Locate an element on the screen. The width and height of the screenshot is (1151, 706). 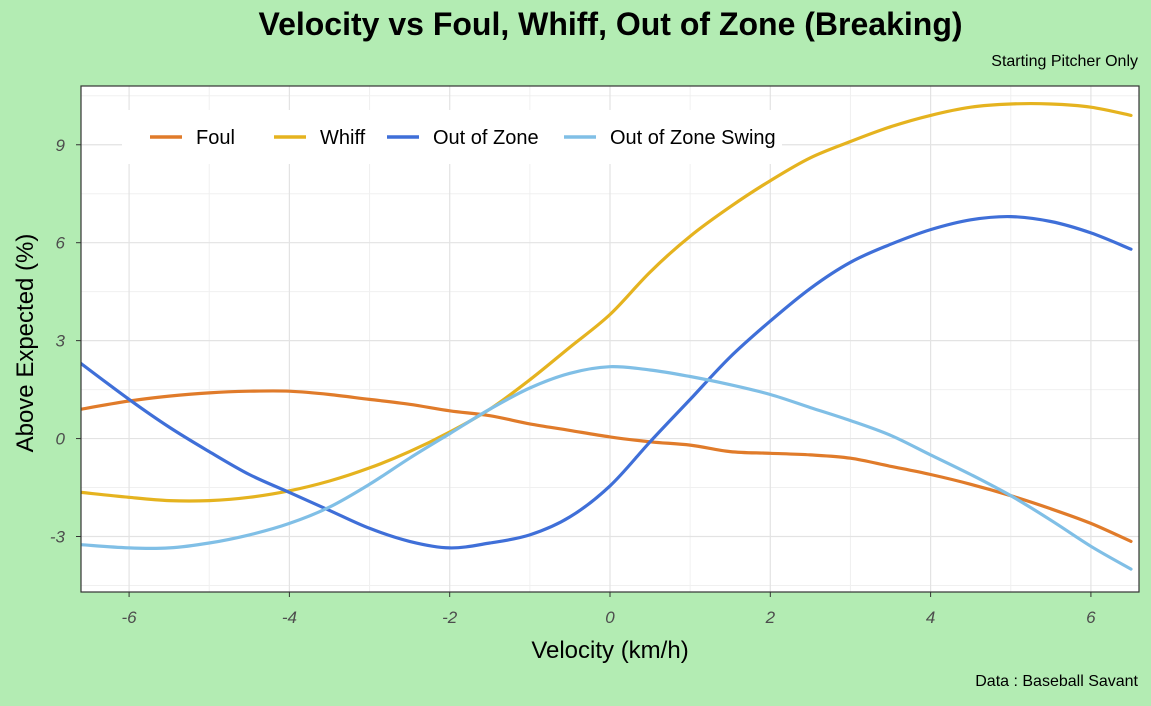
x-tick-label: 2 is located at coordinates (770, 617).